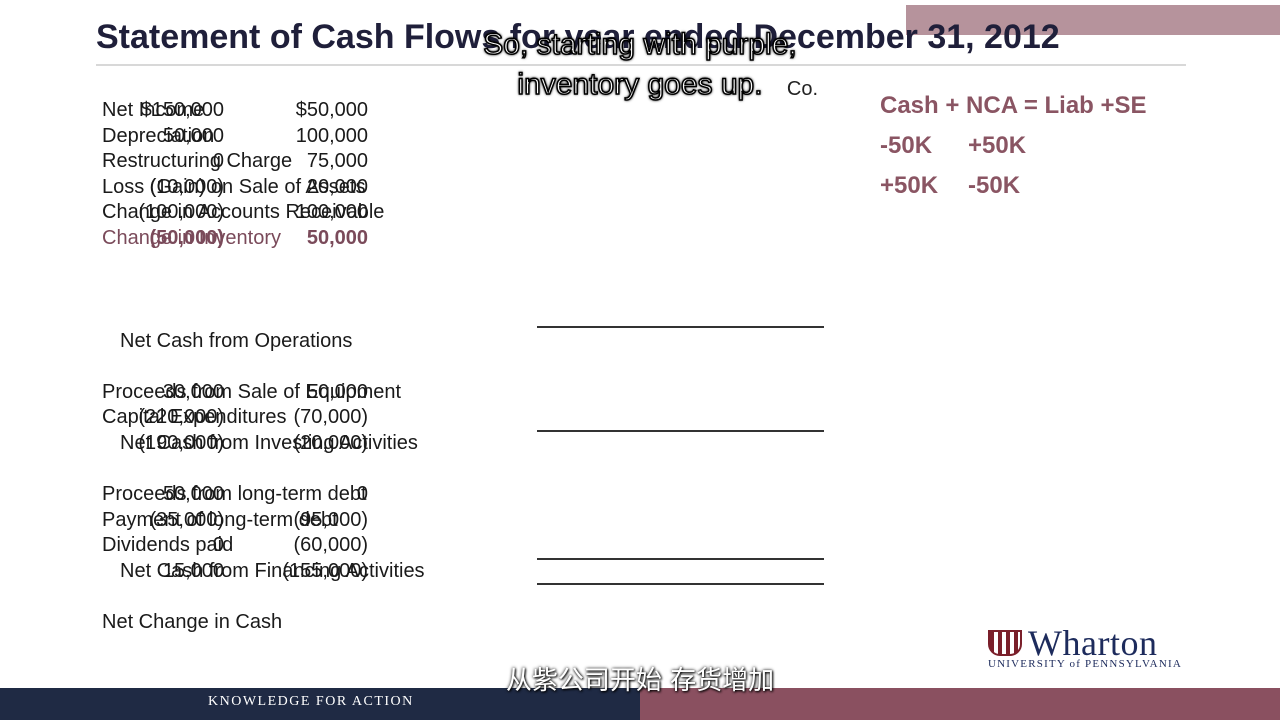 Image resolution: width=1280 pixels, height=720 pixels. I want to click on row-change-inventory: Change in Inventory (50,000) 50,000, so click(415, 240).